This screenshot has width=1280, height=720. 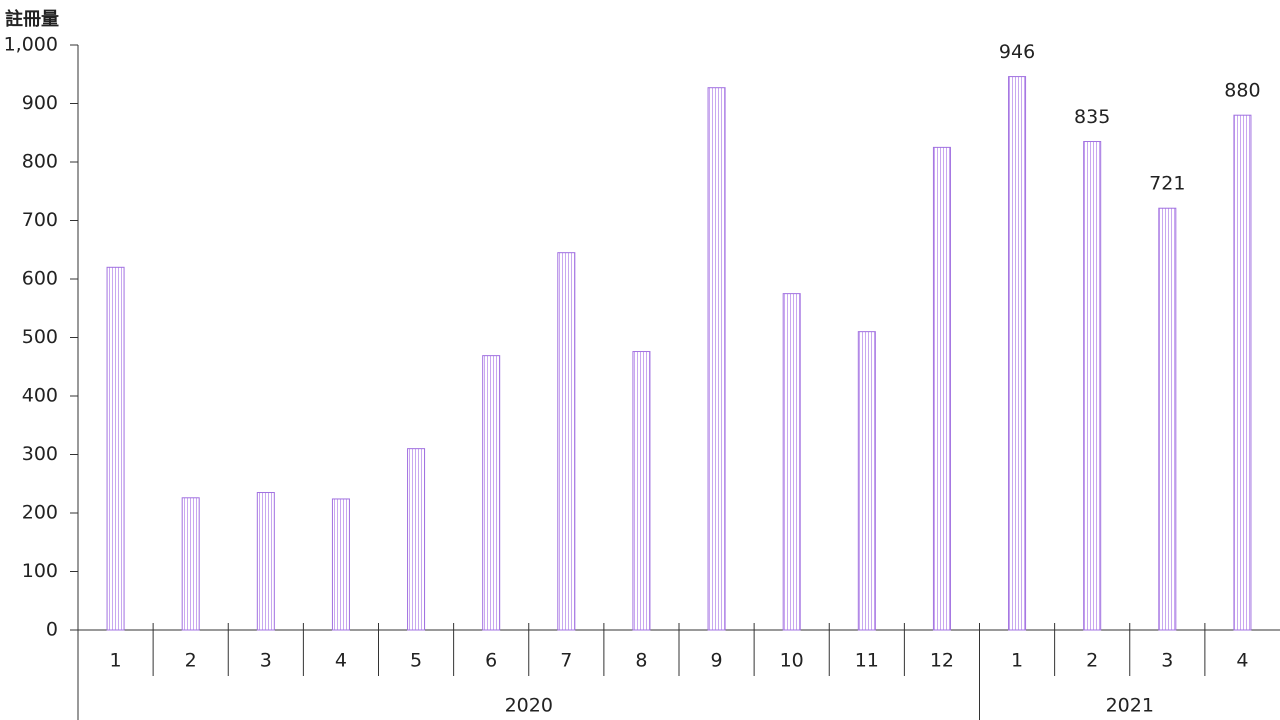 What do you see at coordinates (40, 337) in the screenshot?
I see `y-tick-label: 500` at bounding box center [40, 337].